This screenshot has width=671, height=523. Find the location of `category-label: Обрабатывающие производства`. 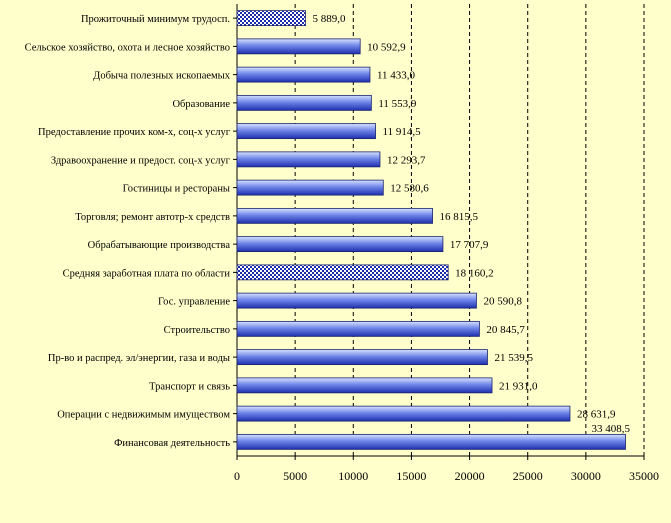

category-label: Обрабатывающие производства is located at coordinates (159, 245).